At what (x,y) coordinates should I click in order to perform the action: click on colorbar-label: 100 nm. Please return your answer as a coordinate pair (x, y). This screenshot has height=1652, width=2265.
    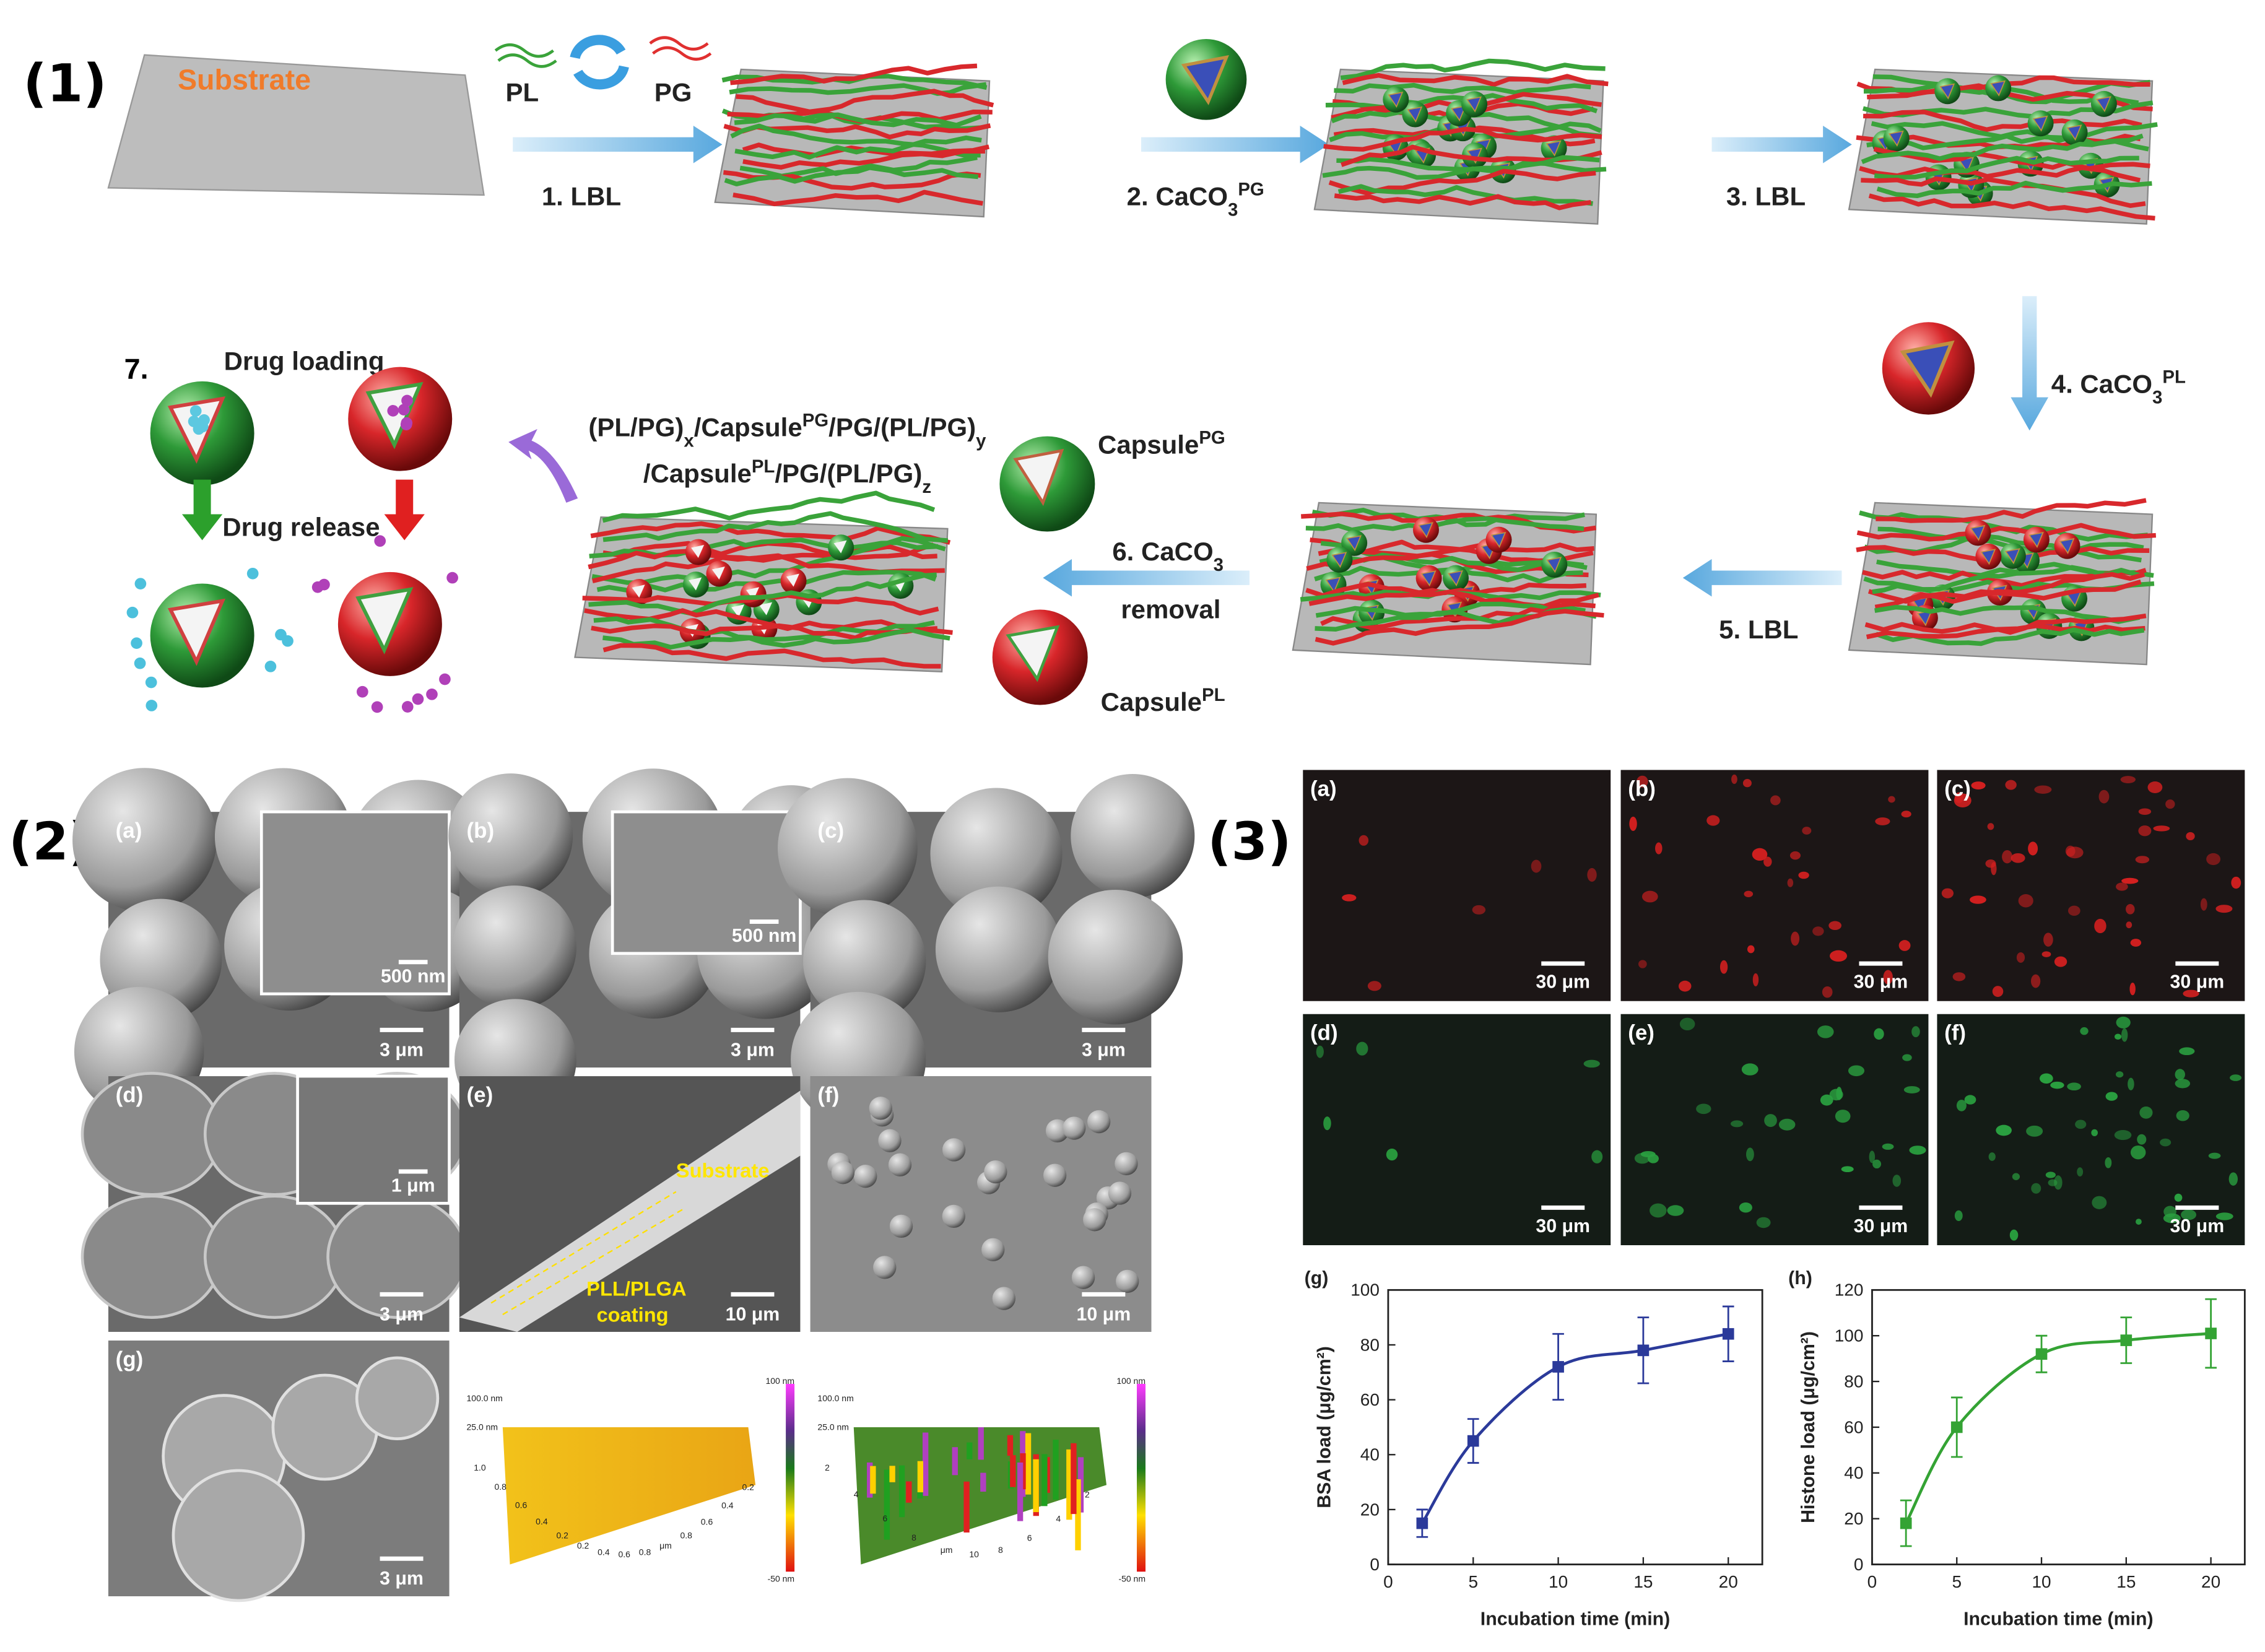
    Looking at the image, I should click on (779, 1381).